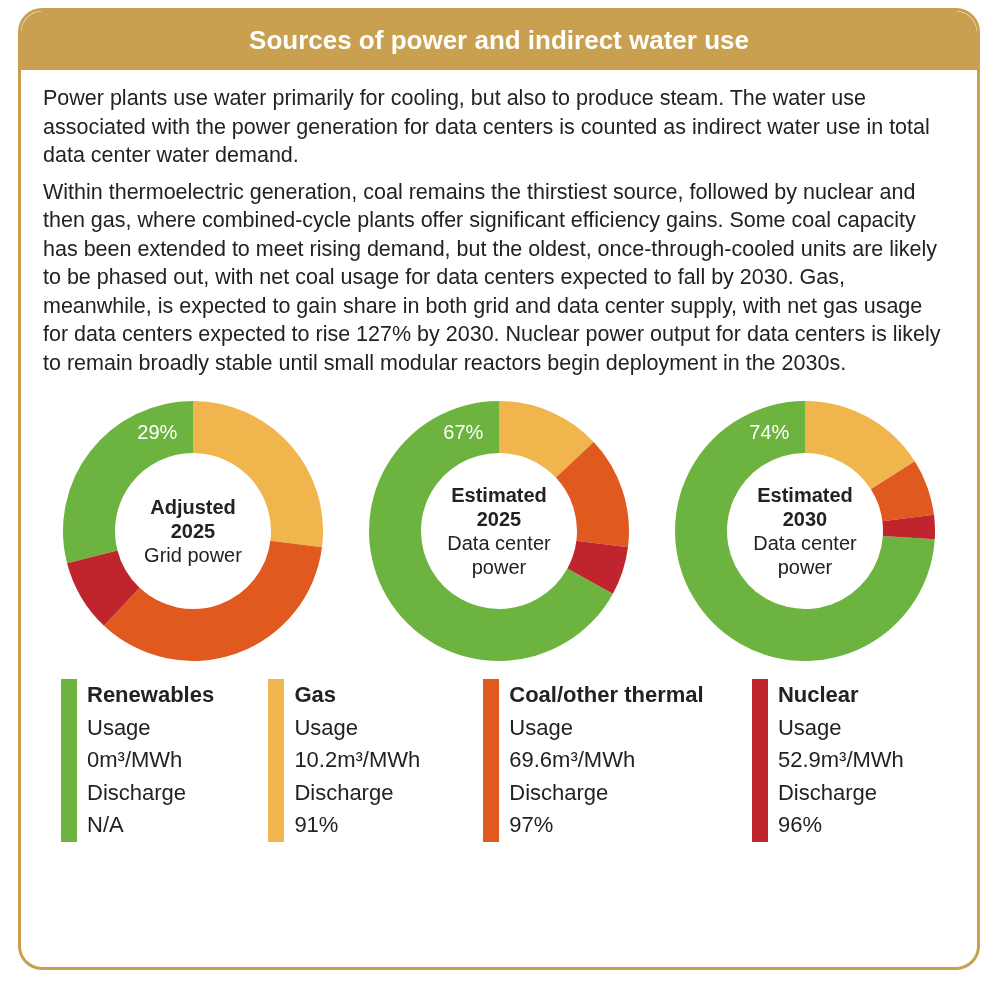 The height and width of the screenshot is (984, 1003). Describe the element at coordinates (315, 695) in the screenshot. I see `legend-label: Gas` at that location.